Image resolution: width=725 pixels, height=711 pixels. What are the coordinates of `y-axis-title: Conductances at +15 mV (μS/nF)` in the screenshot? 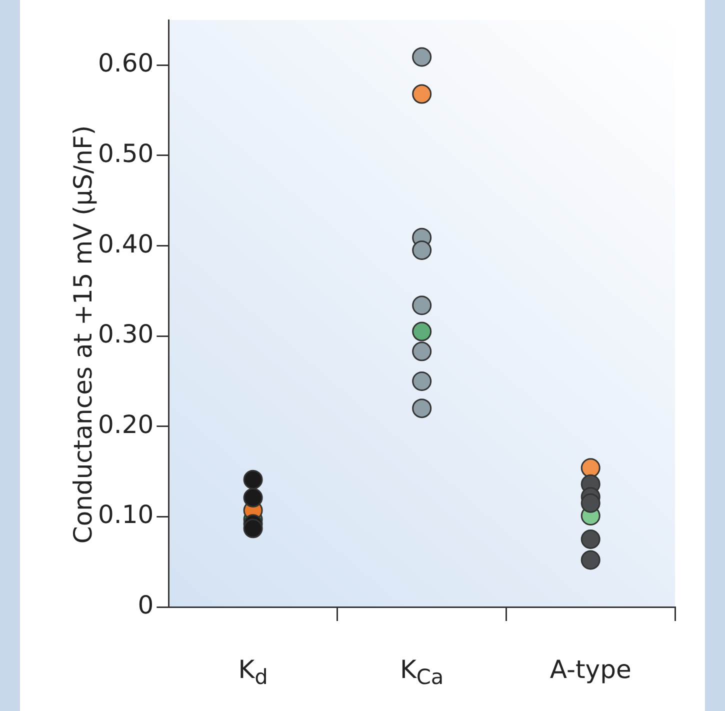 It's located at (83, 335).